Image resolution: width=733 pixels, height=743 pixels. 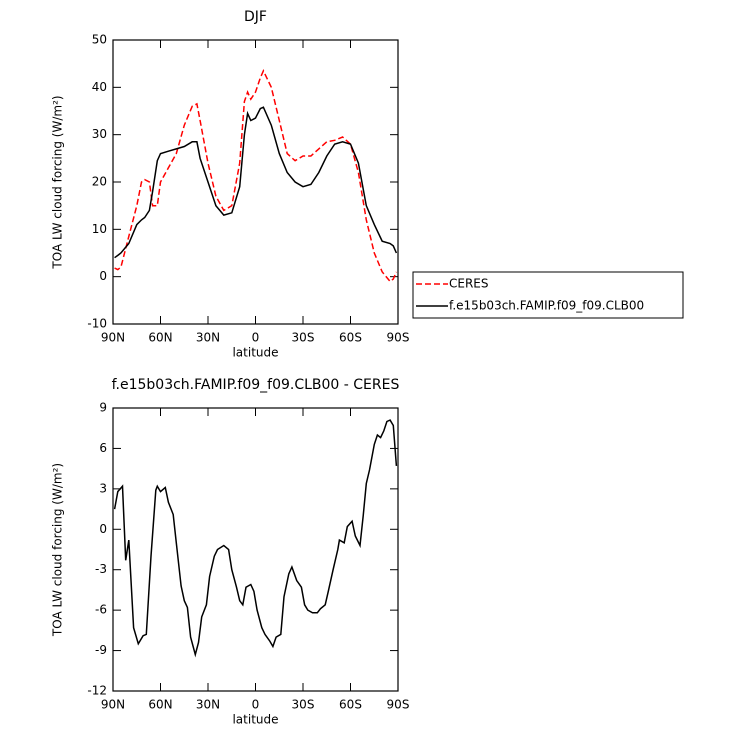 What do you see at coordinates (97, 324) in the screenshot?
I see `y-tick-label: -10` at bounding box center [97, 324].